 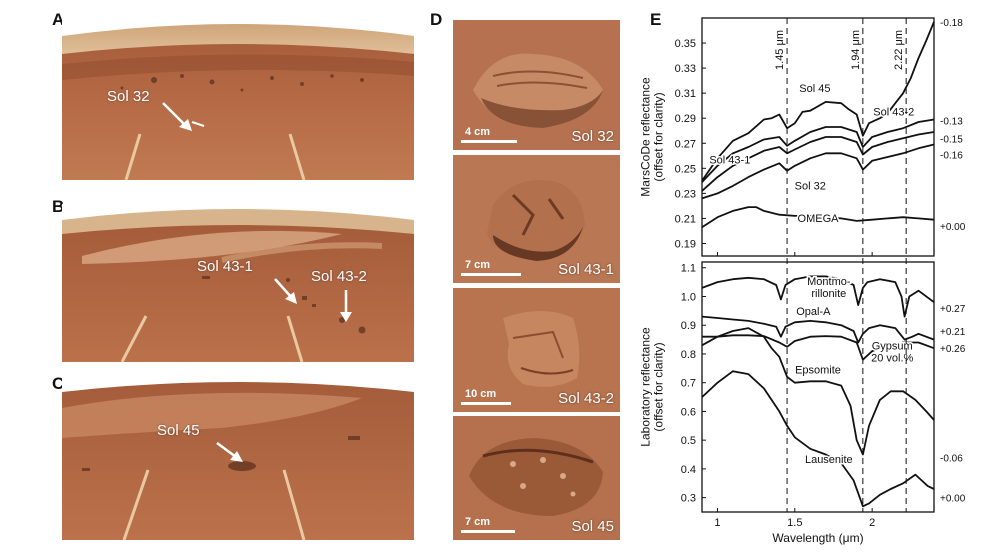 What do you see at coordinates (346, 306) in the screenshot?
I see `sol-43-2-arrow` at bounding box center [346, 306].